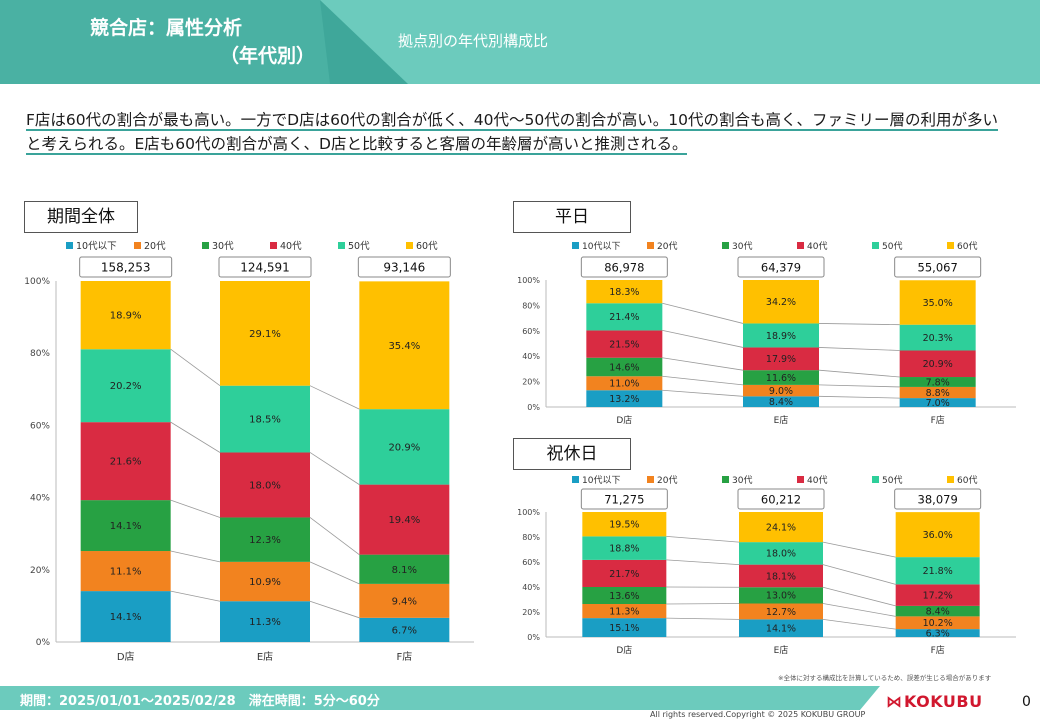 Image resolution: width=1040 pixels, height=720 pixels. I want to click on data-label: 14.6%, so click(624, 367).